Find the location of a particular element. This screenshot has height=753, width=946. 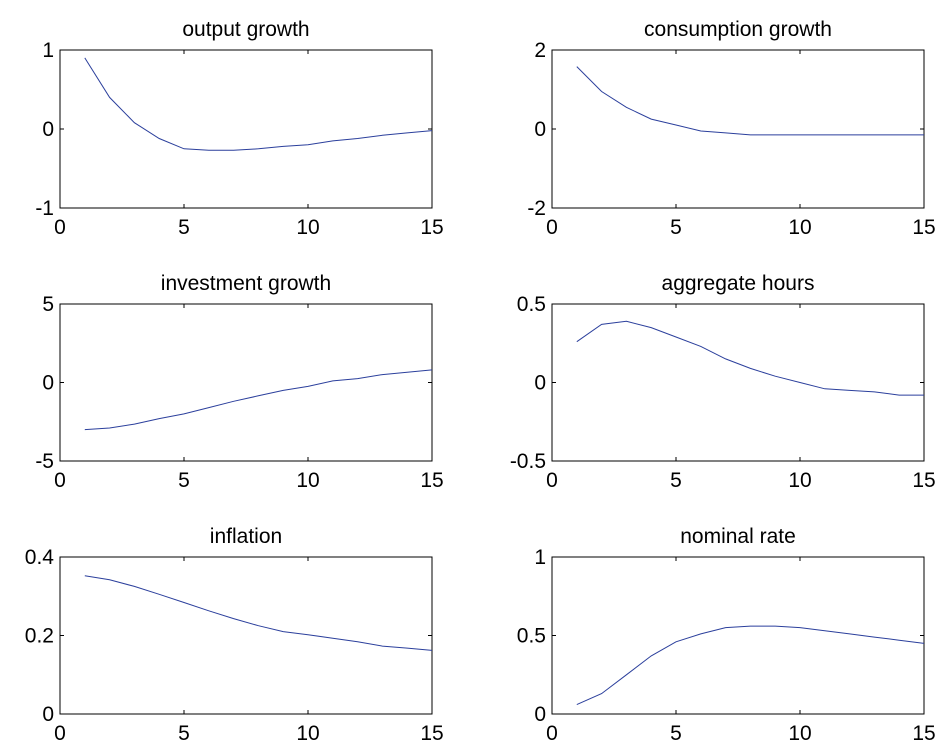

y-tick-label: -2 is located at coordinates (536, 208).